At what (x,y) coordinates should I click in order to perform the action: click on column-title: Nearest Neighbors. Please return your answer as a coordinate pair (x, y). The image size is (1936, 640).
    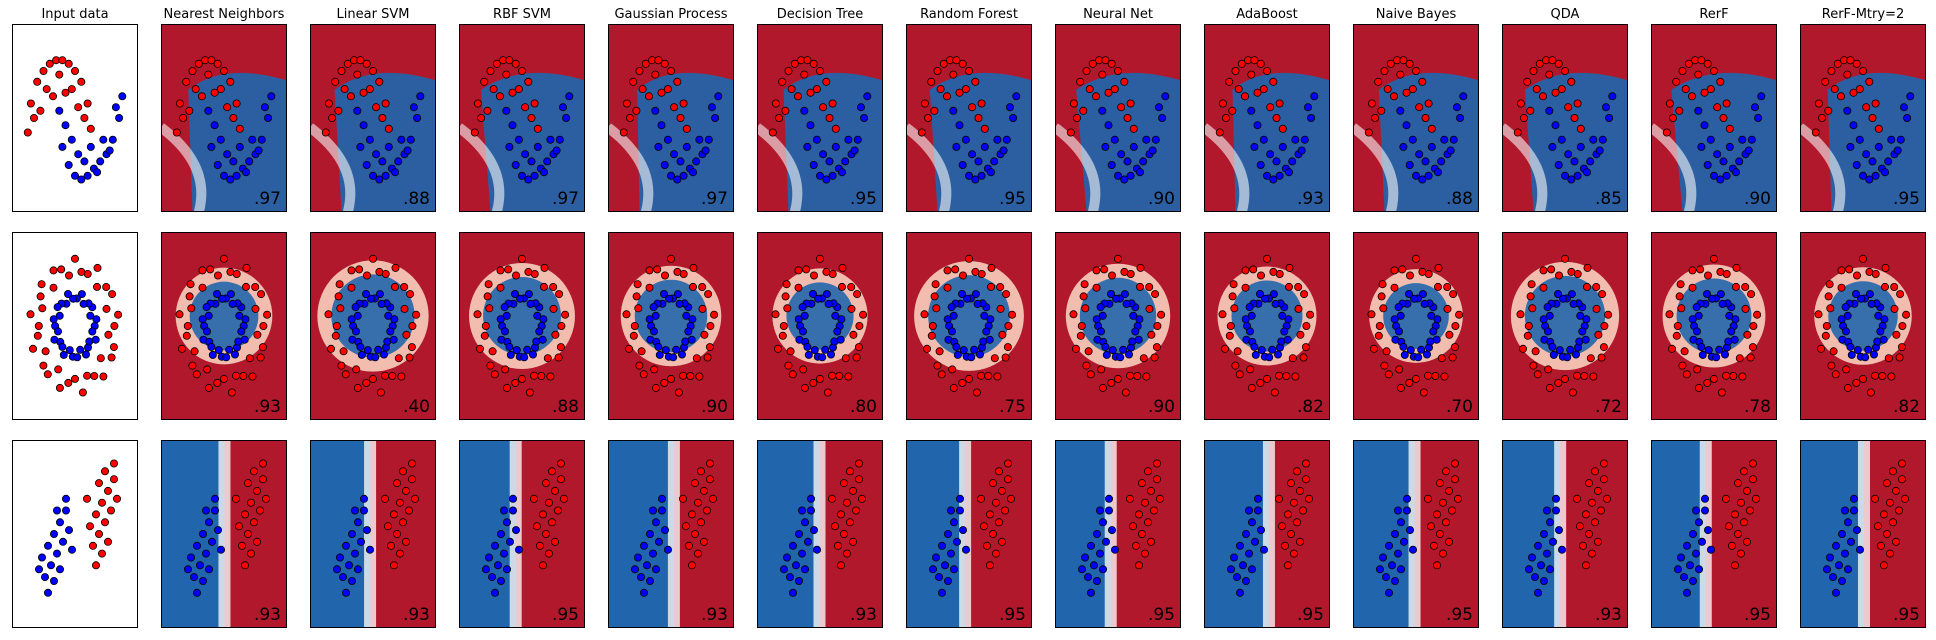
    Looking at the image, I should click on (224, 14).